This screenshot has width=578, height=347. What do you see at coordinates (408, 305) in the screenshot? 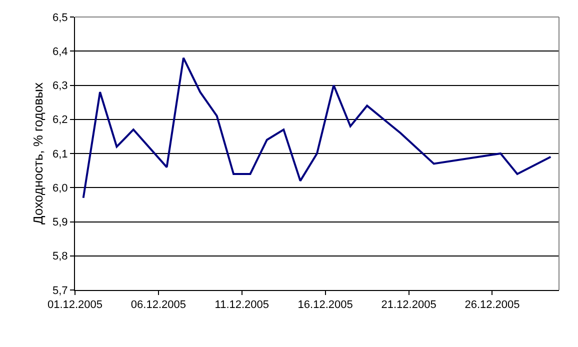
I see `x-tick-label: 21.12.2005` at bounding box center [408, 305].